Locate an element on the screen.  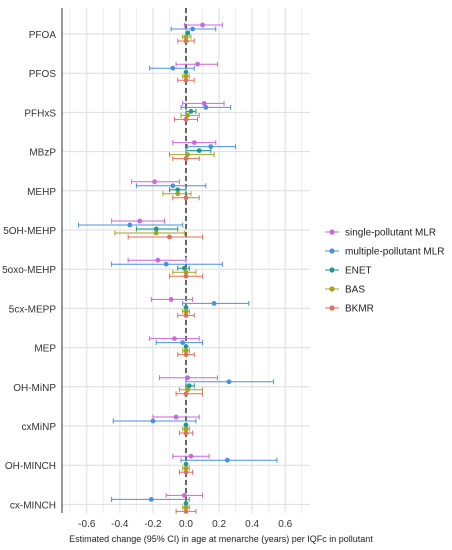
category-label: OH-MiNP is located at coordinates (34, 388).